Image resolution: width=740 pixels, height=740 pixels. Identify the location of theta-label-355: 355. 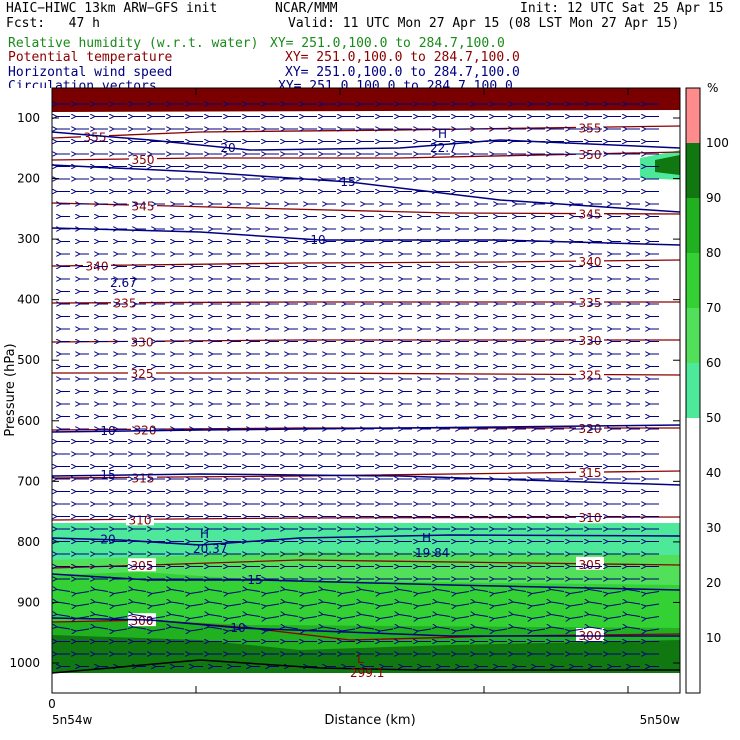
(95, 137).